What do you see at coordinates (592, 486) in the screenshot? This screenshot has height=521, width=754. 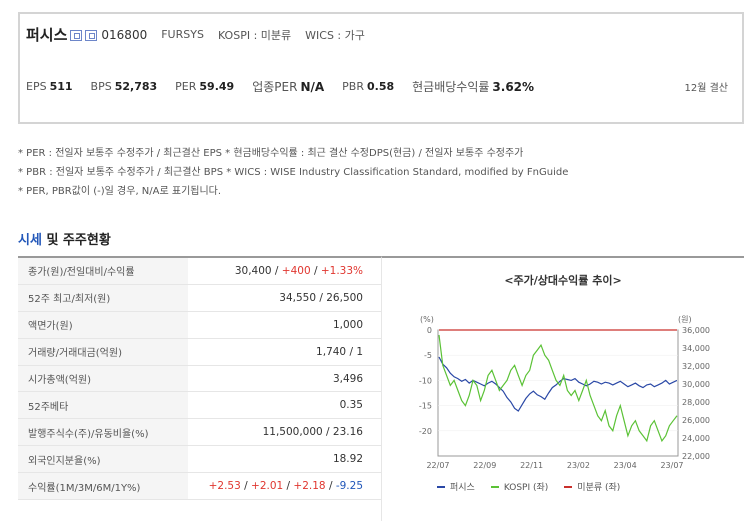 I see `legend-item-unclassified: 미분류 (좌)` at bounding box center [592, 486].